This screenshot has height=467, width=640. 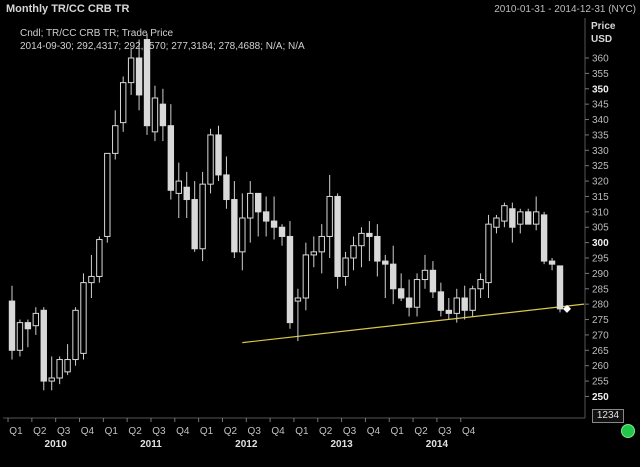 I want to click on price-tick-label: 260, so click(x=600, y=366).